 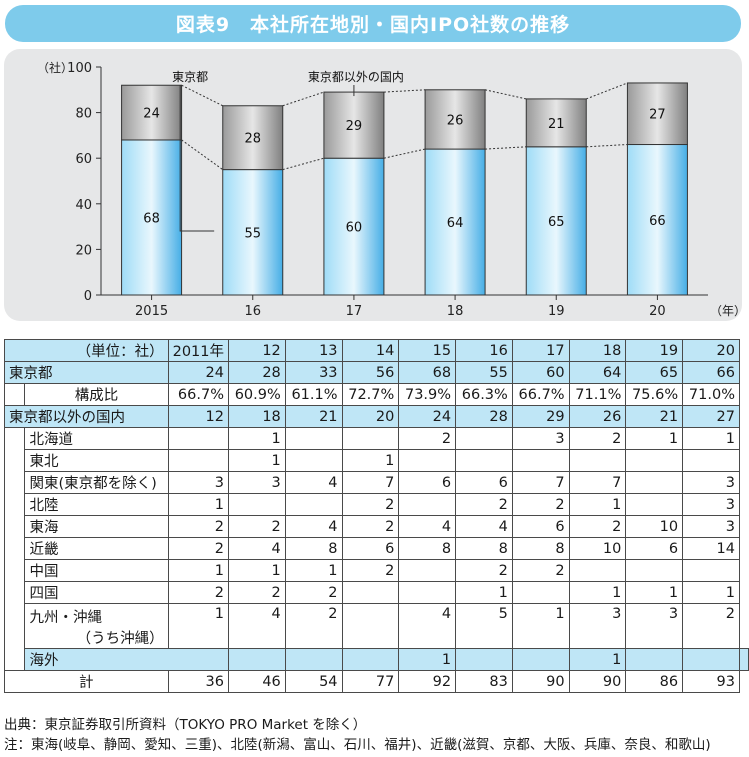 What do you see at coordinates (86, 372) in the screenshot?
I see `row-label: 東京都` at bounding box center [86, 372].